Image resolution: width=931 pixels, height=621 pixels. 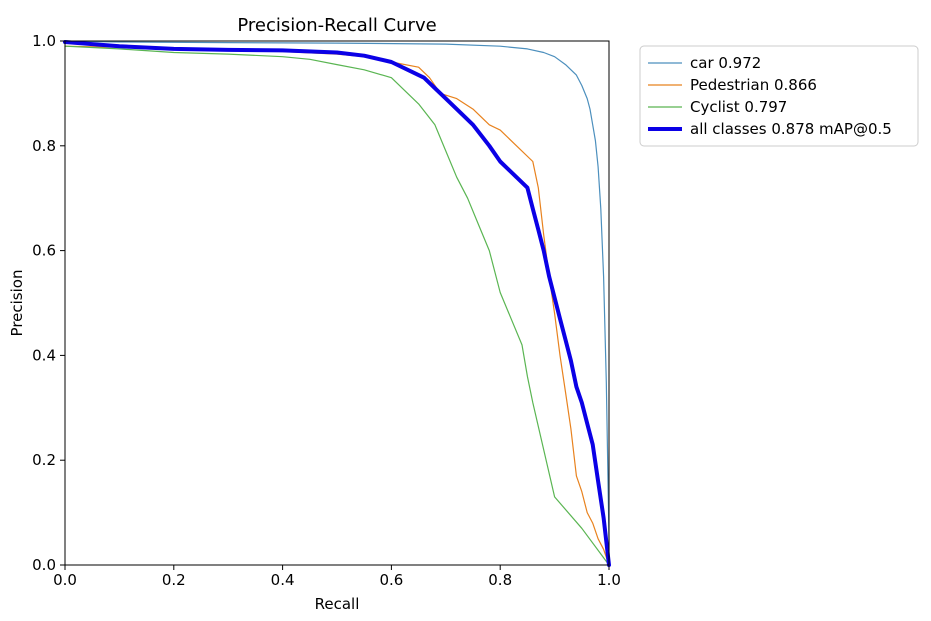 I want to click on x-tick-label: 0.0, so click(x=65, y=580).